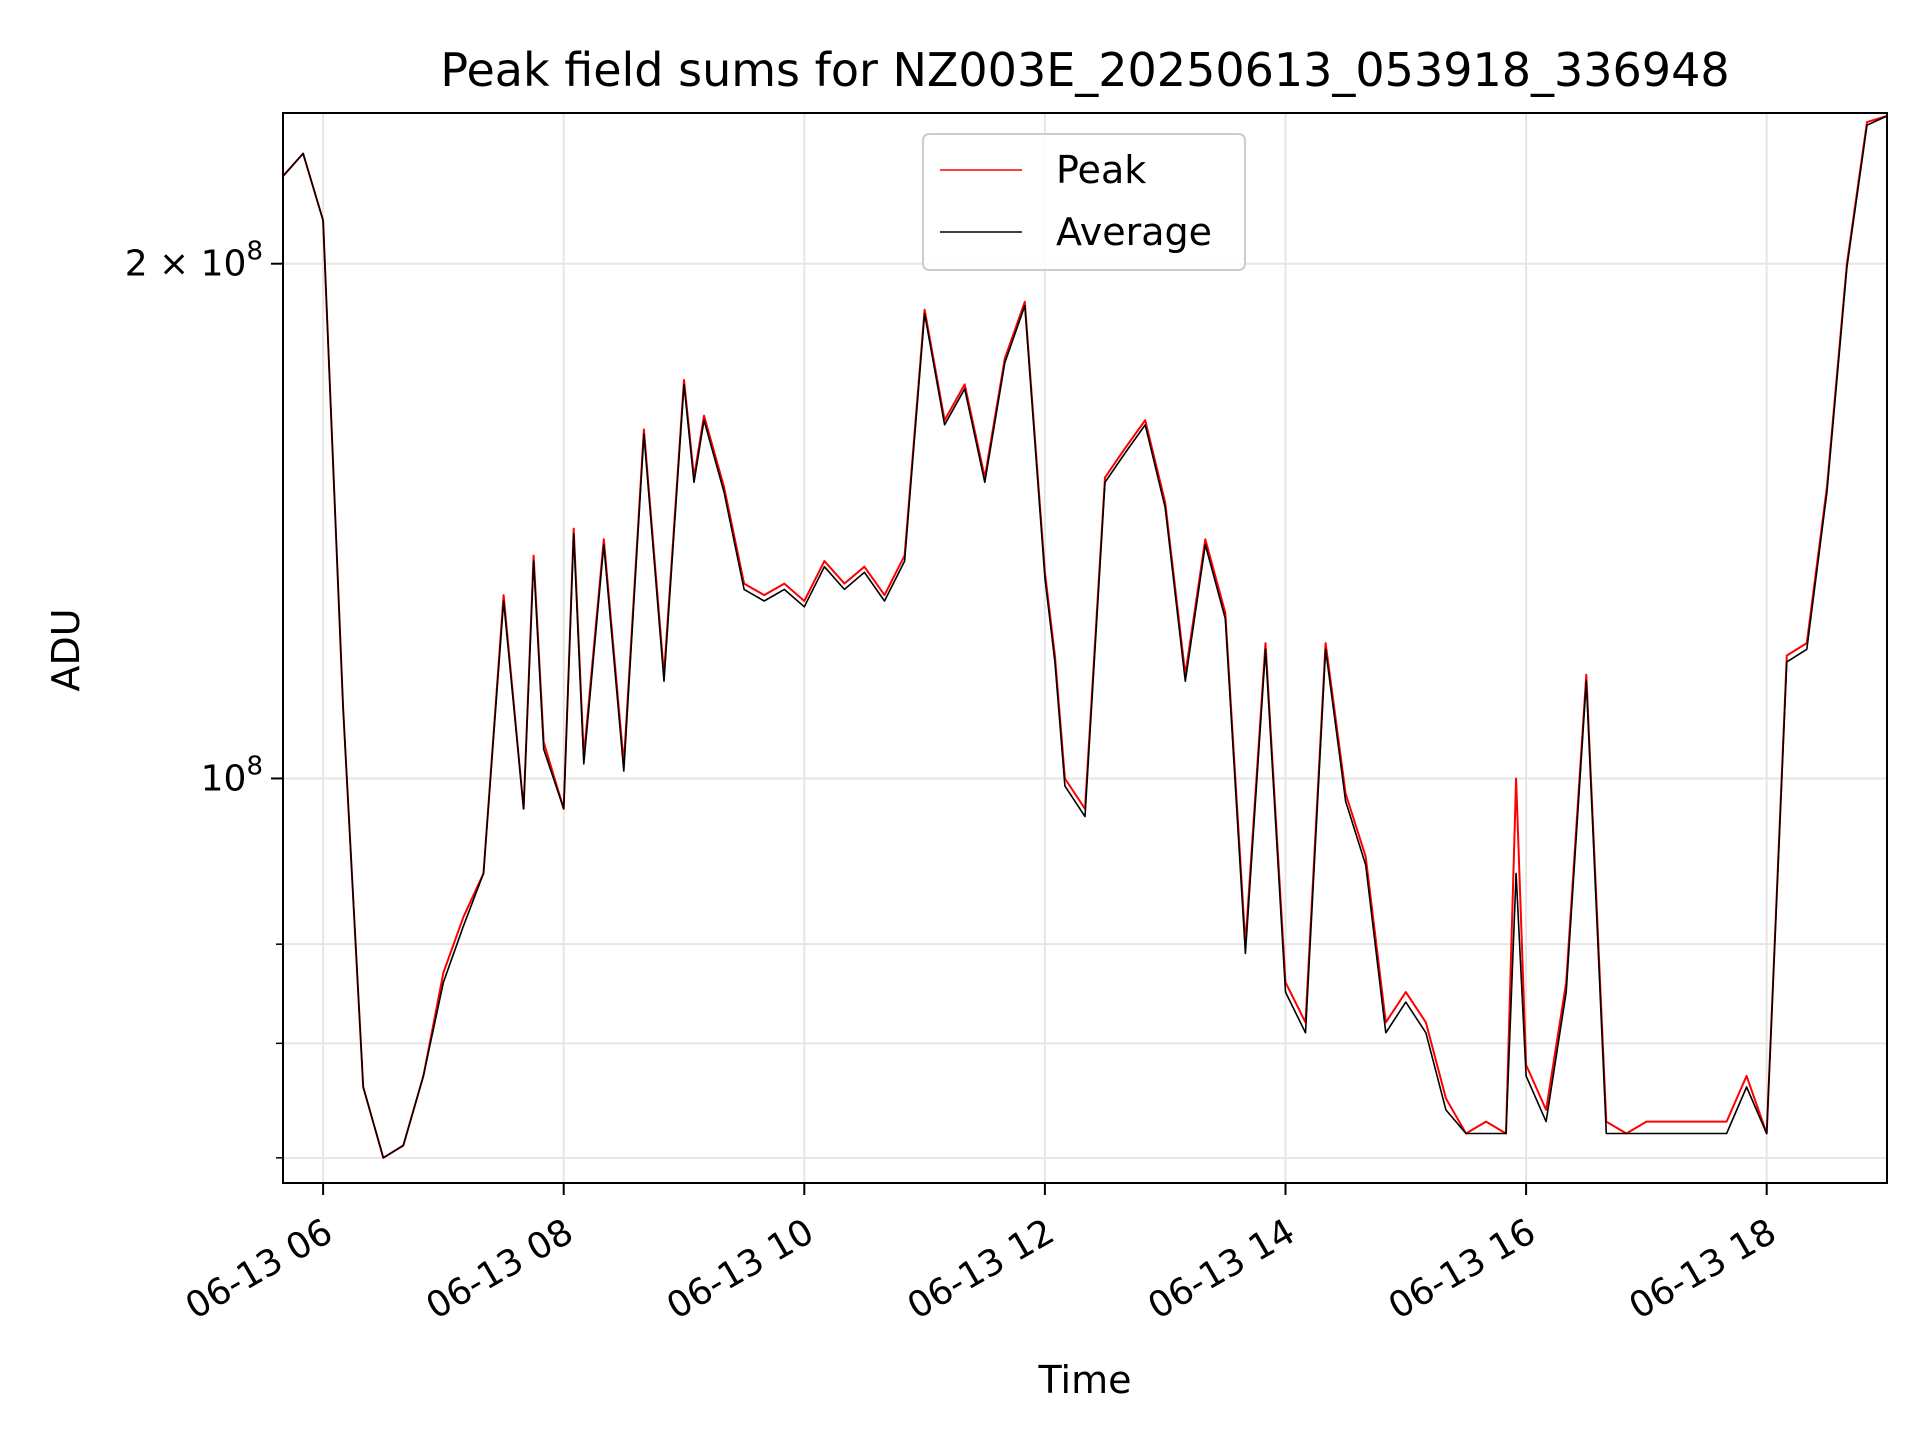 The height and width of the screenshot is (1440, 1920). What do you see at coordinates (232, 775) in the screenshot?
I see `y-tick-label: 108` at bounding box center [232, 775].